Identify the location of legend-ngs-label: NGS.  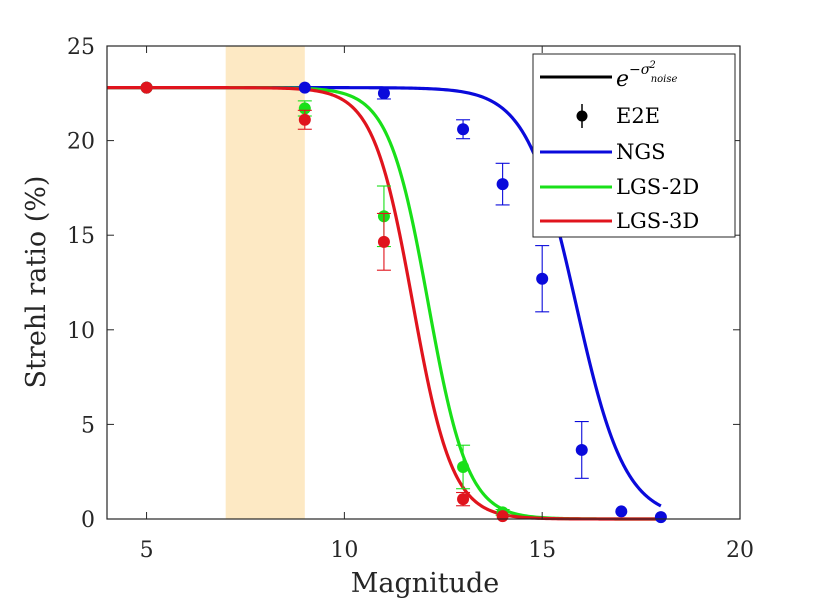
(641, 152).